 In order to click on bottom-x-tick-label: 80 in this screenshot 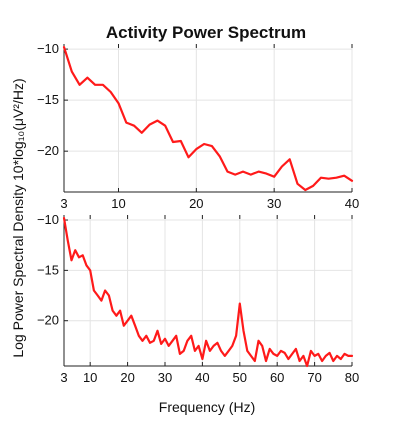, I will do `click(352, 377)`.